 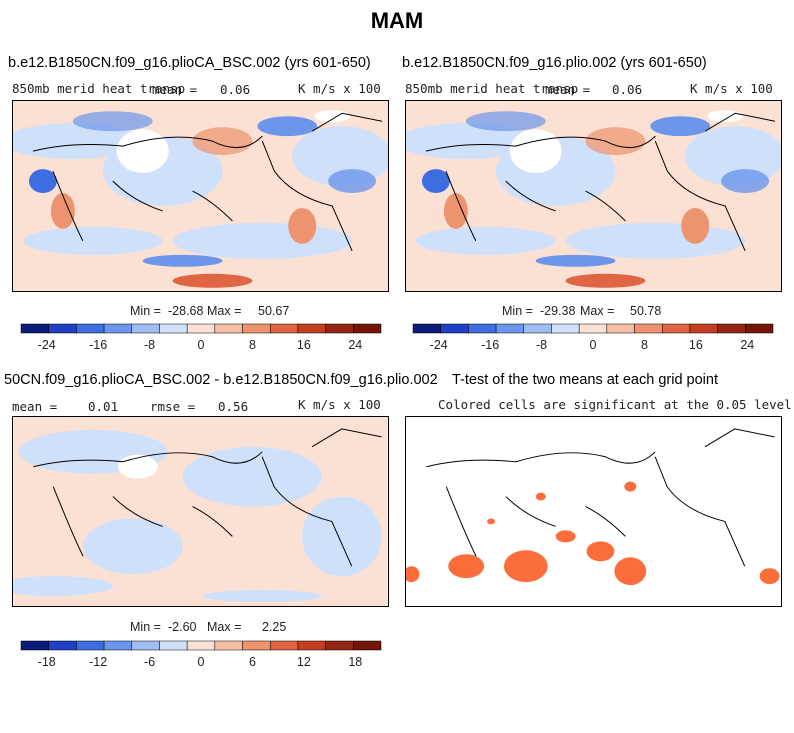 What do you see at coordinates (696, 345) in the screenshot?
I see `panel2-colorbar-tick-label: 16` at bounding box center [696, 345].